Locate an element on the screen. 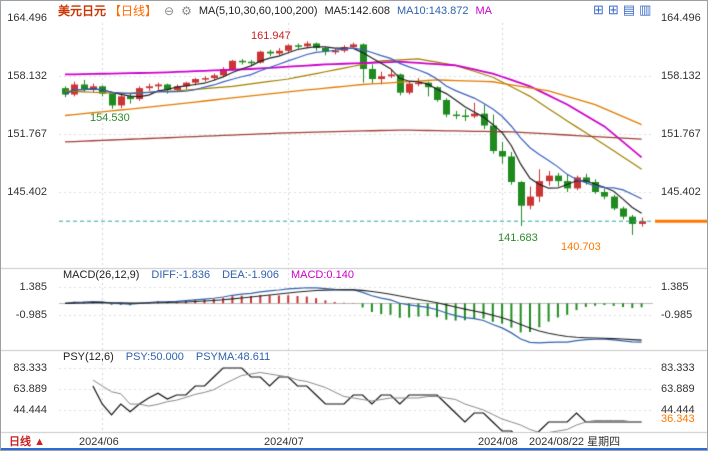 This screenshot has height=451, width=708. collapse-icon: ⊖ is located at coordinates (169, 11).